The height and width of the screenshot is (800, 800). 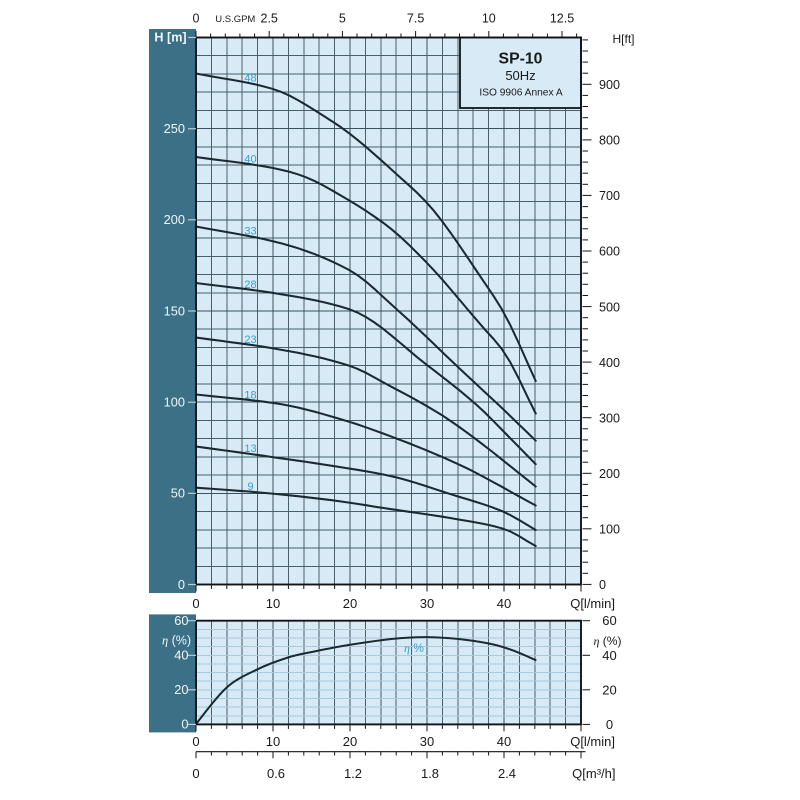 What do you see at coordinates (609, 307) in the screenshot?
I see `svg-text: 500` at bounding box center [609, 307].